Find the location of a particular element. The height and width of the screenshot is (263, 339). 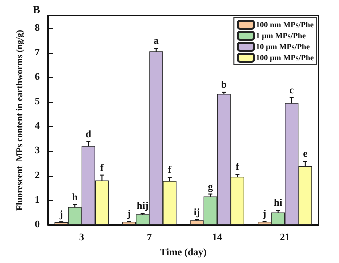

x-tick-label: 21 is located at coordinates (285, 238).